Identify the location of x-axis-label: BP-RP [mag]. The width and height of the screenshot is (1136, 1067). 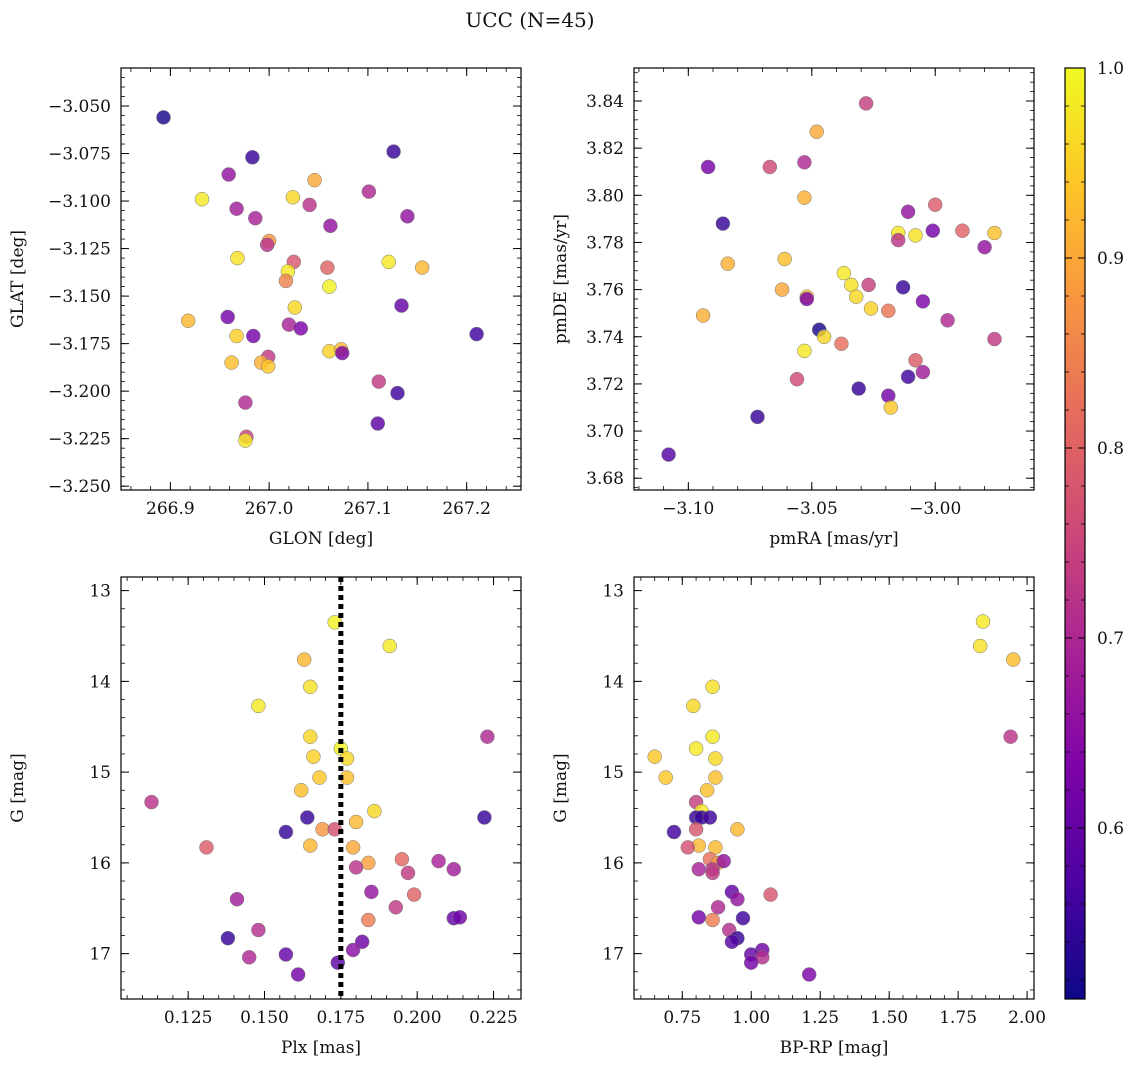
(834, 1048).